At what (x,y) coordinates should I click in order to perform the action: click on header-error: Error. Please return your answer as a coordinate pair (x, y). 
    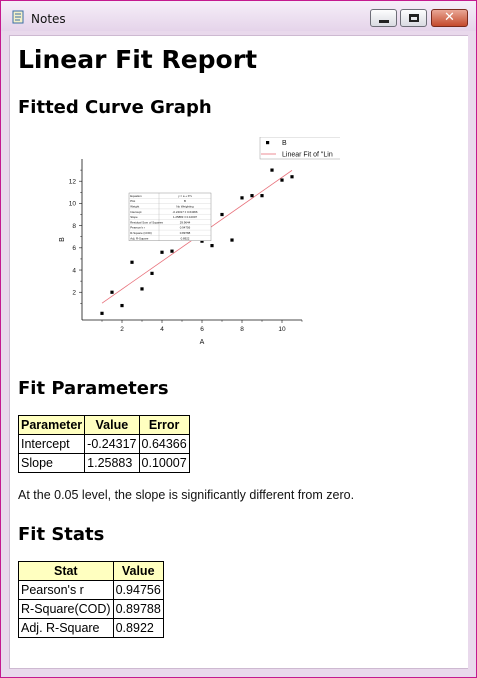
    Looking at the image, I should click on (164, 425).